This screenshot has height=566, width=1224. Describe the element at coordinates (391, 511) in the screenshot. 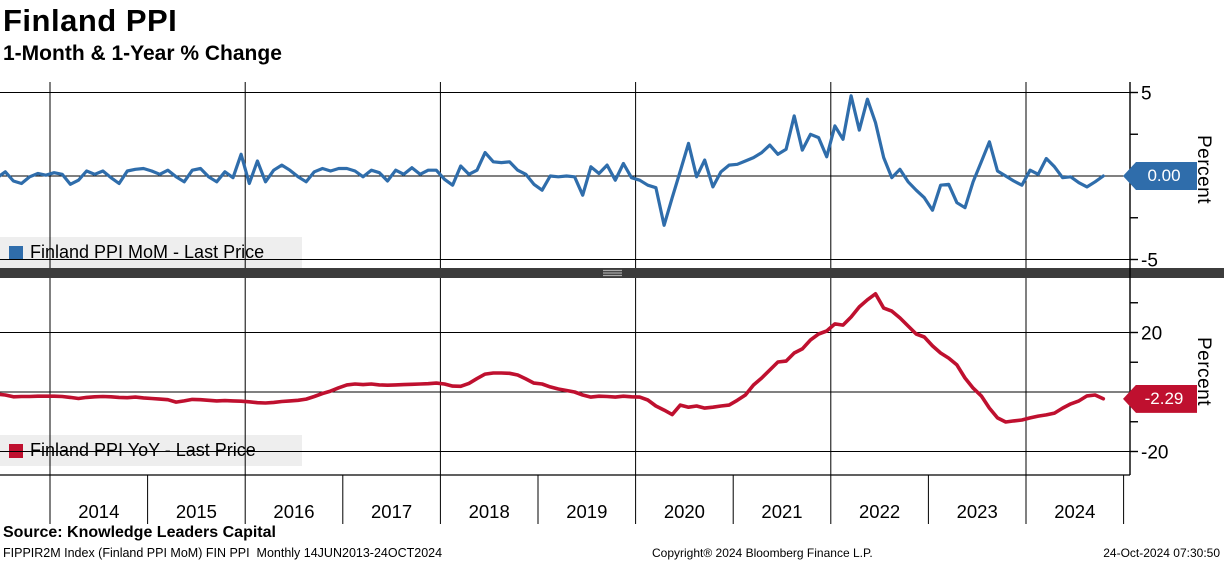

I see `x-axis-year-label: 2017` at that location.